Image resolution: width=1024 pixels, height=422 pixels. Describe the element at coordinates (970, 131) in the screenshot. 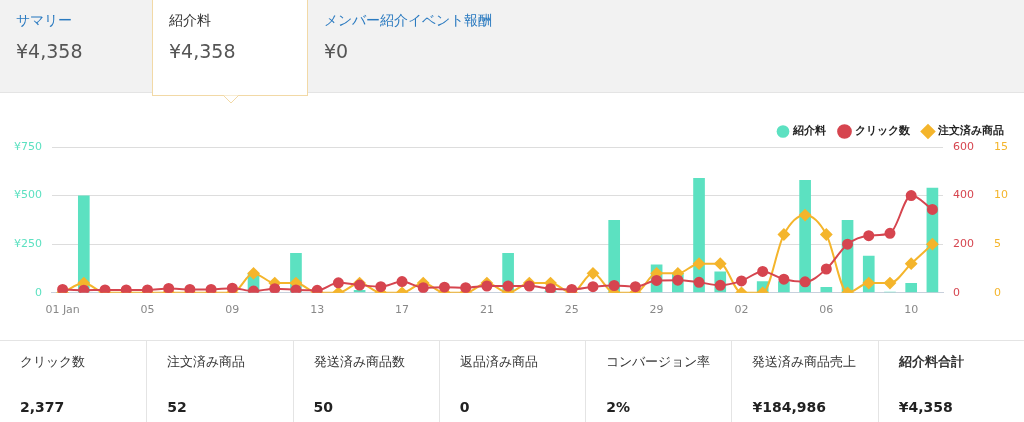

I see `legend-label: 注文済み商品` at that location.